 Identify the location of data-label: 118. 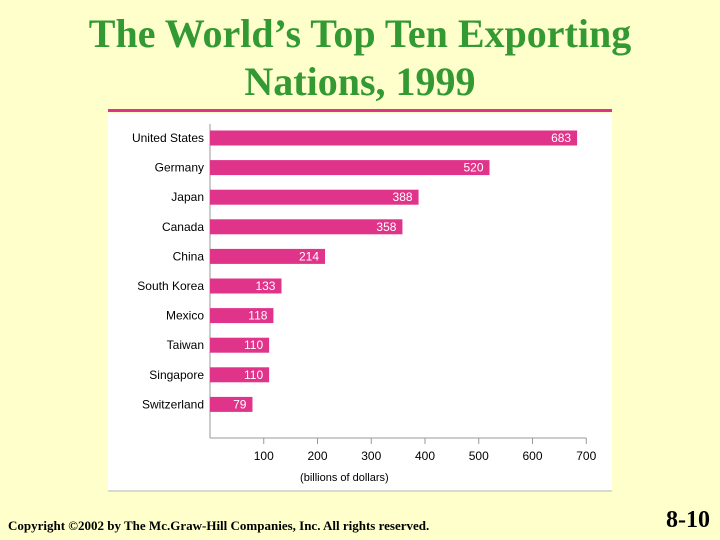
(257, 316).